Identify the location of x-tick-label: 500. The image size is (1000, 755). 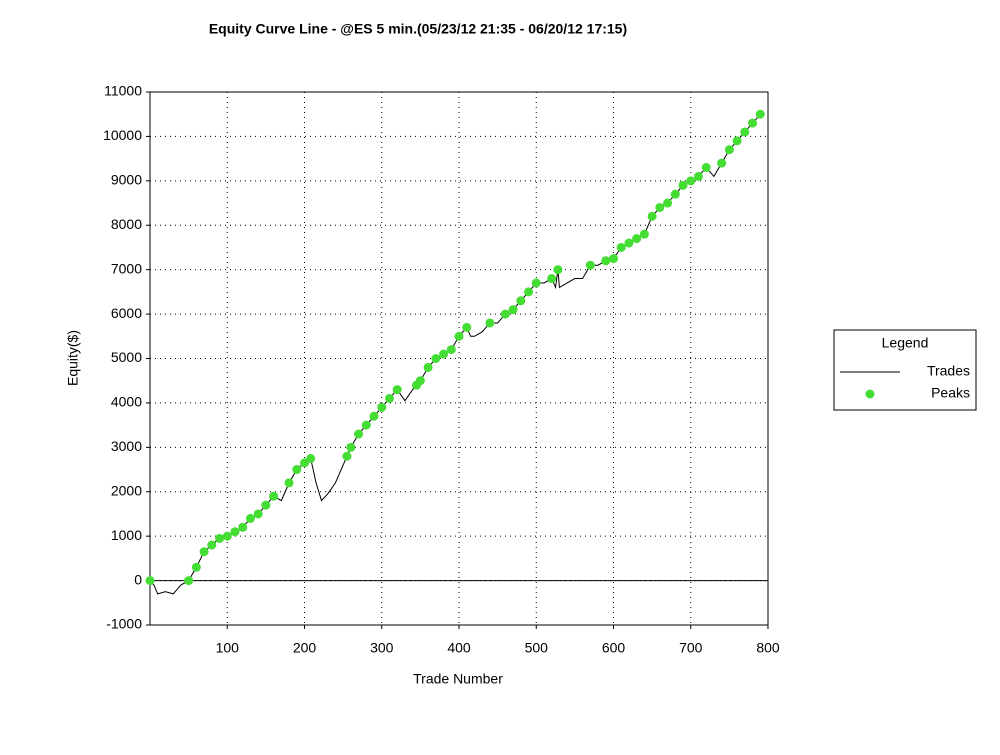
(537, 648).